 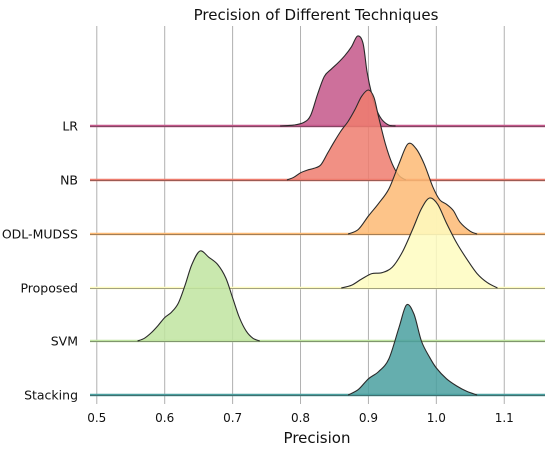 I want to click on category-label: Stacking, so click(x=51, y=395).